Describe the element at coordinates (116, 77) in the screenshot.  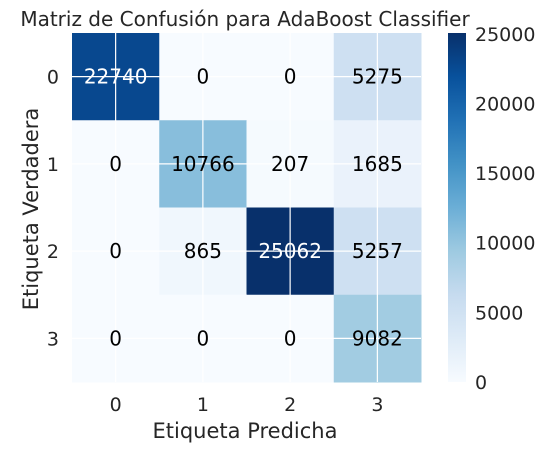
I see `cell-value-label: 22740` at that location.